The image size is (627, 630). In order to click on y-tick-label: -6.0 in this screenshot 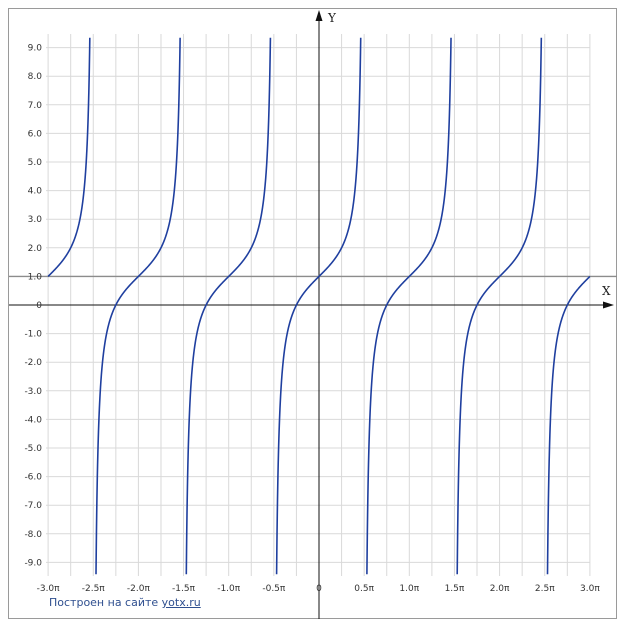, I will do `click(33, 478)`.